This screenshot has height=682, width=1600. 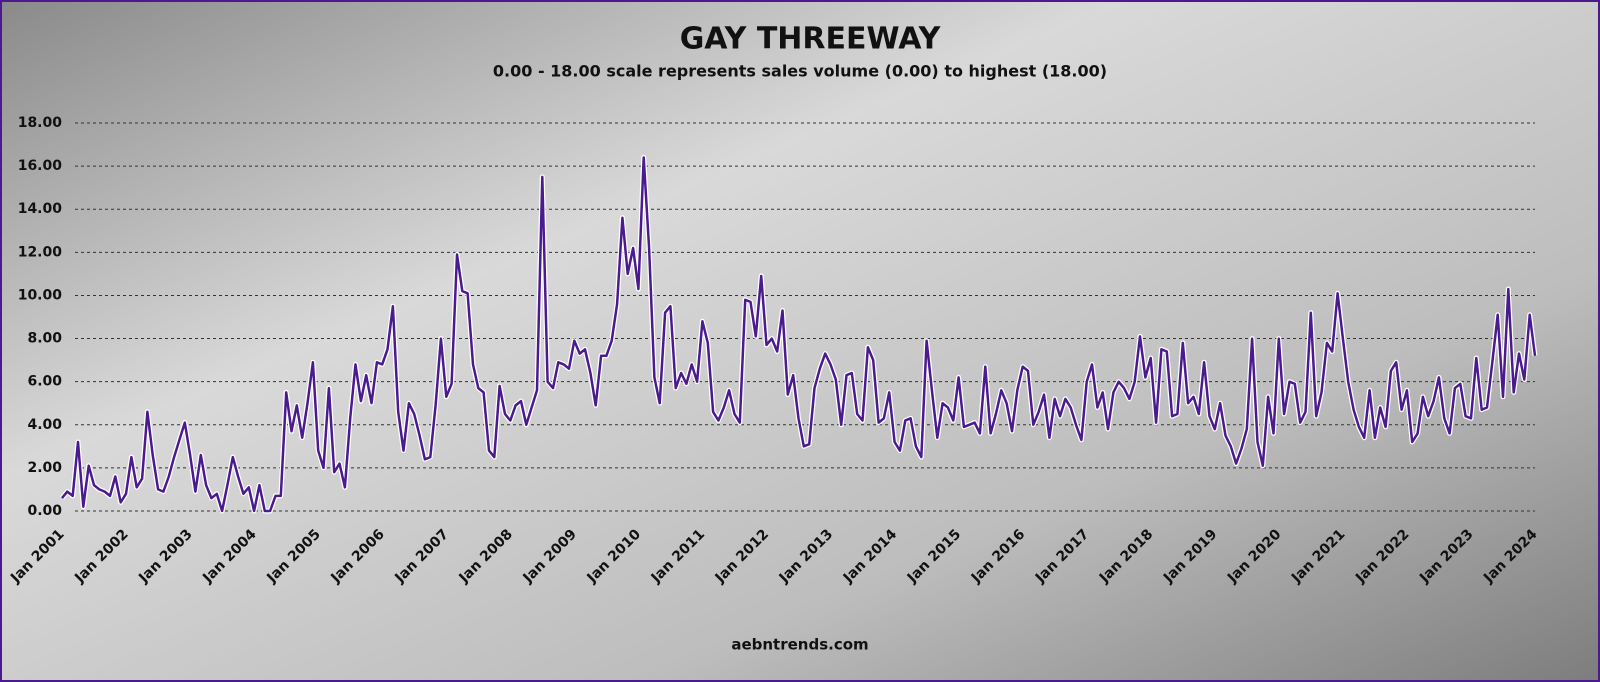 What do you see at coordinates (44, 511) in the screenshot?
I see `y-tick-label: 0.00` at bounding box center [44, 511].